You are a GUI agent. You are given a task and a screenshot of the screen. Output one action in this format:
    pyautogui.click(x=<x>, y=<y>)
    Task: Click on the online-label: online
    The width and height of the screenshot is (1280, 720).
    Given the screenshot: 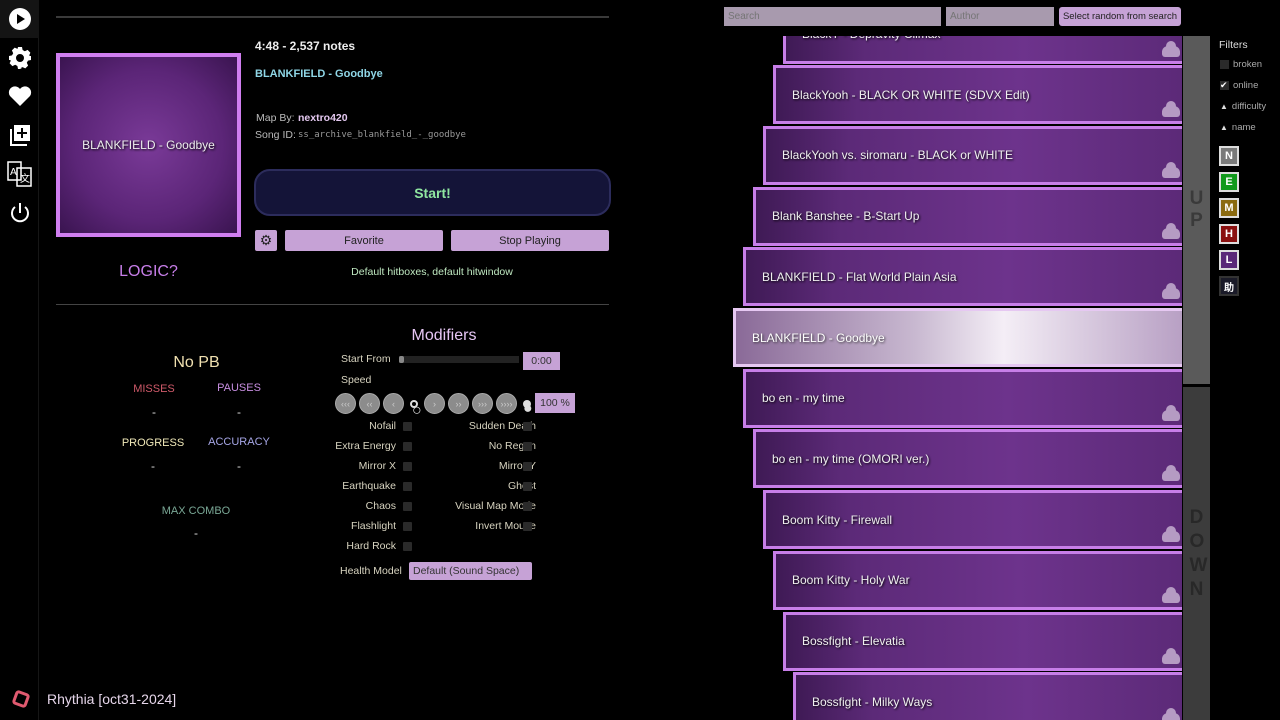 What is the action you would take?
    pyautogui.click(x=1246, y=85)
    